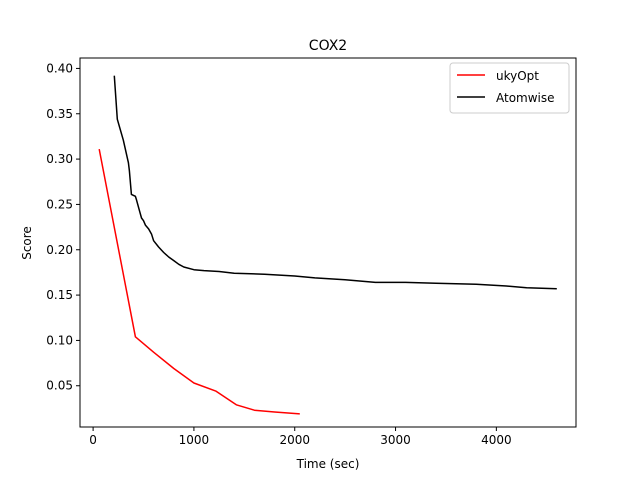  Describe the element at coordinates (525, 98) in the screenshot. I see `legend-label-atomwise: Atomwise` at that location.